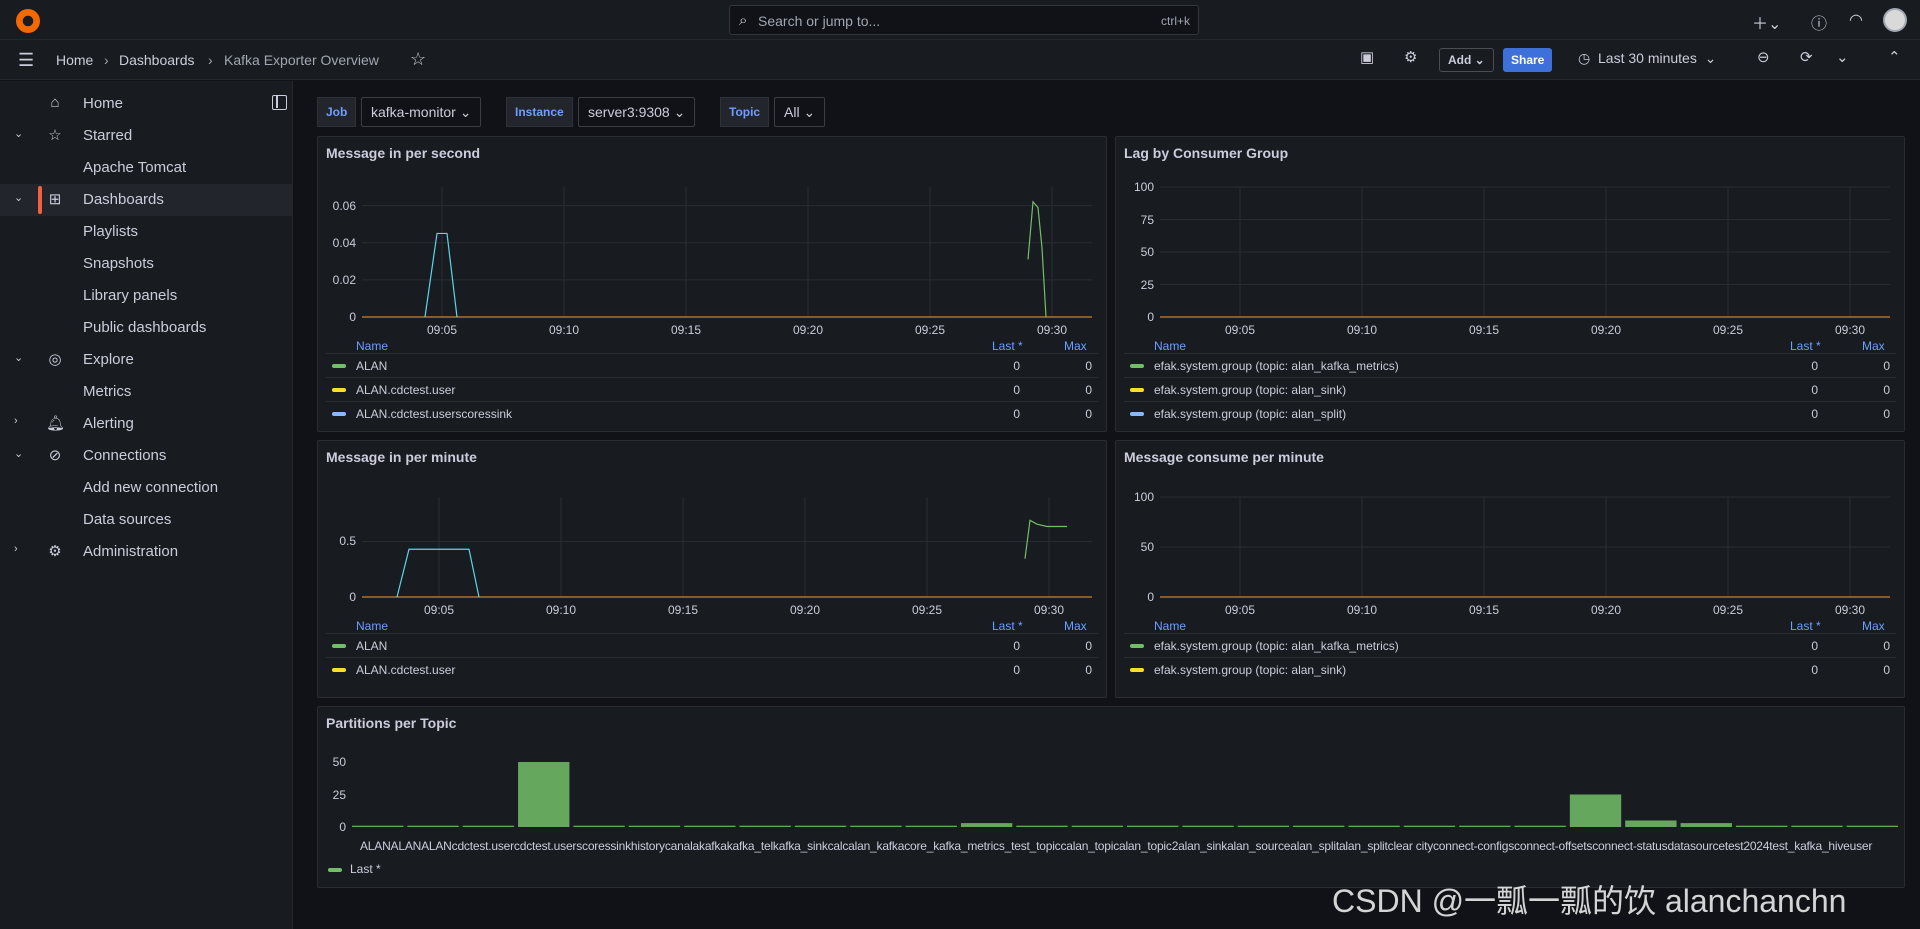 The height and width of the screenshot is (929, 1920). I want to click on sidebar-item-home: ⌂ Home, so click(146, 104).